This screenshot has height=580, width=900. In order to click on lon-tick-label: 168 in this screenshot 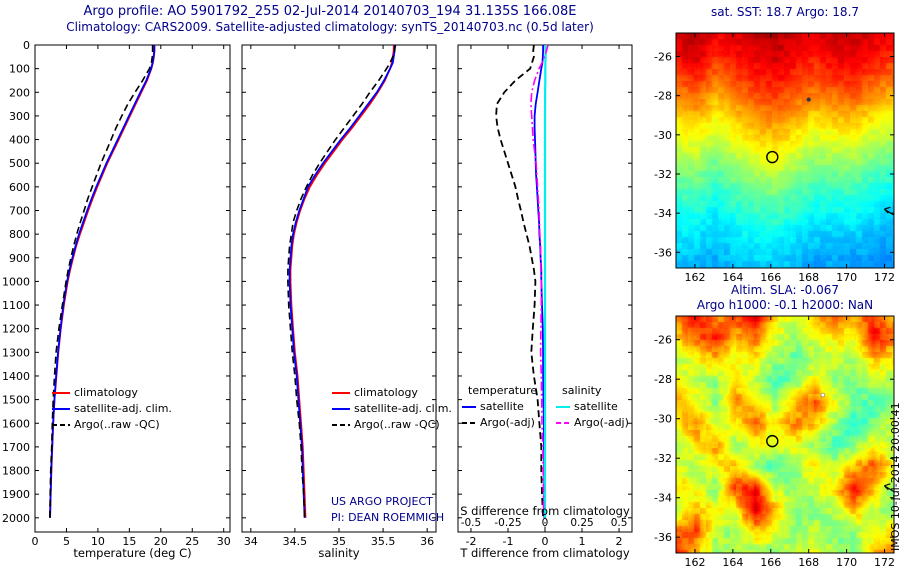, I will do `click(808, 277)`.